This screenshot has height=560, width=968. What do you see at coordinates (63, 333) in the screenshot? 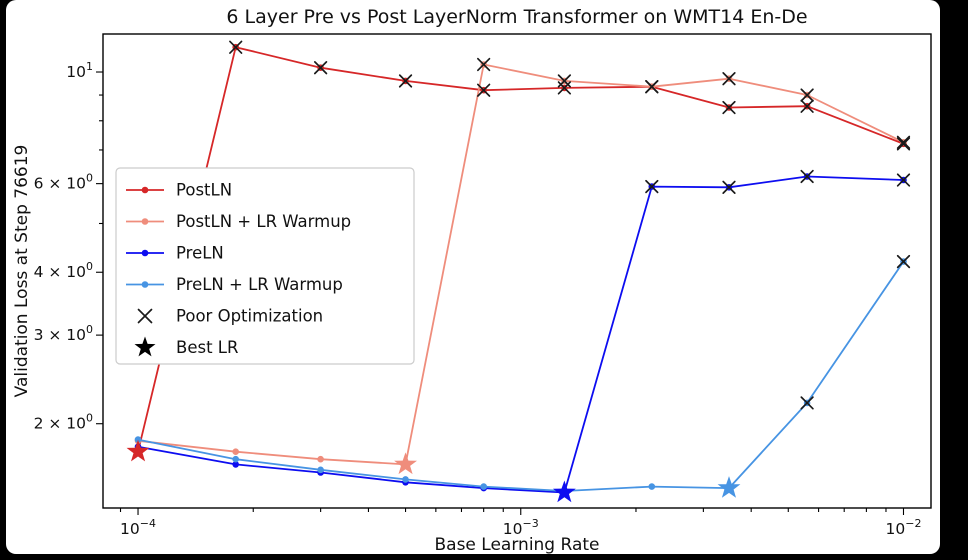
I see `y-tick-label: 3 × 100` at bounding box center [63, 333].